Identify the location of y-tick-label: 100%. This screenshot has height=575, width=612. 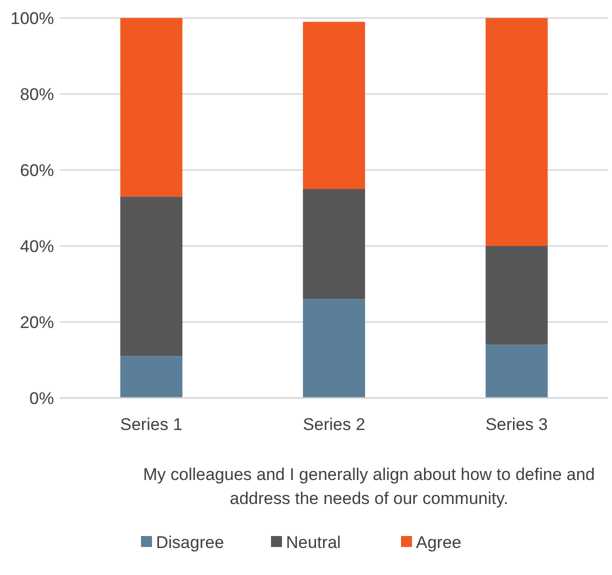
(32, 18).